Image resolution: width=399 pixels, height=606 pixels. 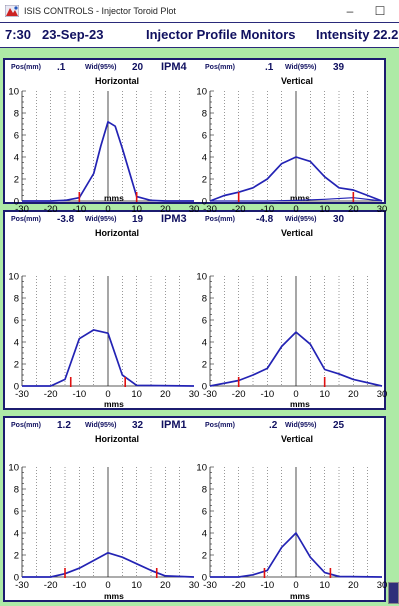 What do you see at coordinates (265, 219) in the screenshot?
I see `v-pos-value: -4.8` at bounding box center [265, 219].